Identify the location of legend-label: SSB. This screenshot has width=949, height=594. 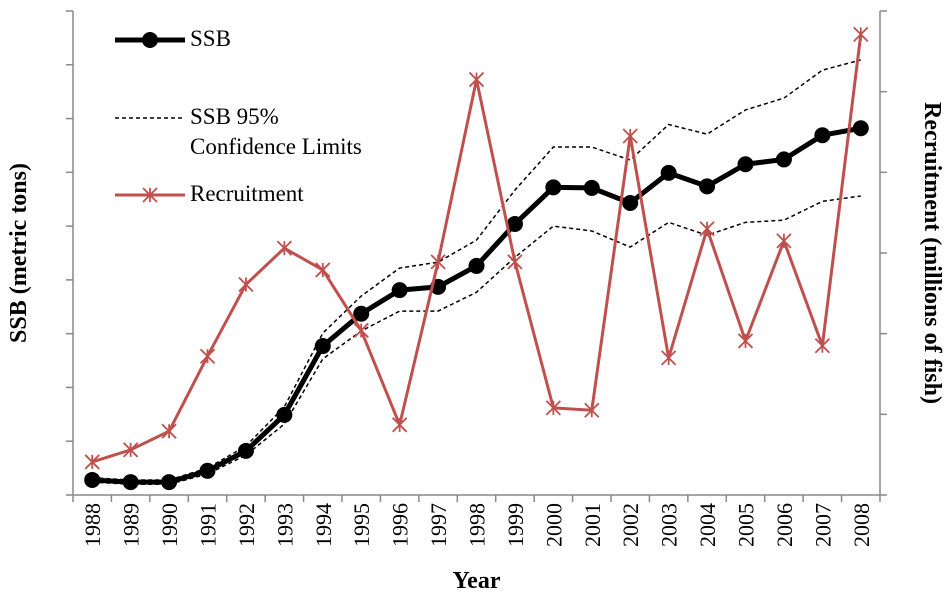
(210, 38).